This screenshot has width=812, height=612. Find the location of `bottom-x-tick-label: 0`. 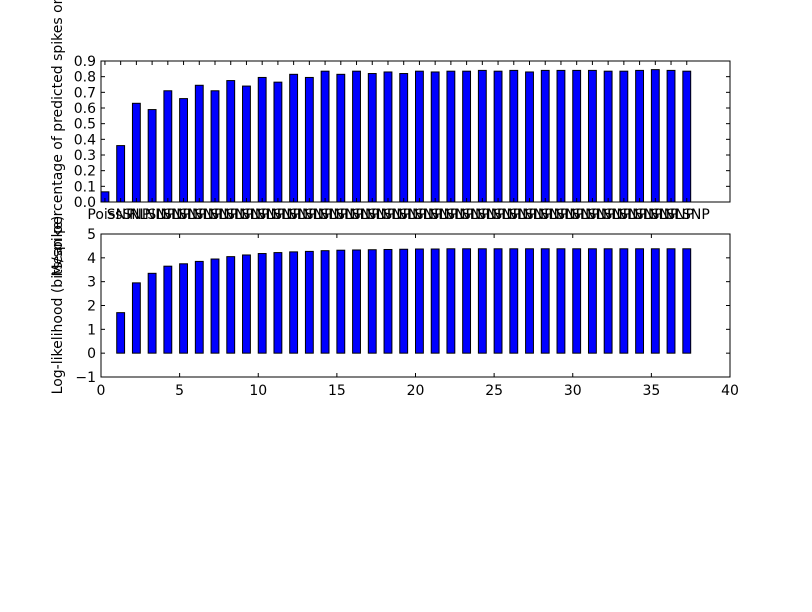

bottom-x-tick-label: 0 is located at coordinates (101, 391).